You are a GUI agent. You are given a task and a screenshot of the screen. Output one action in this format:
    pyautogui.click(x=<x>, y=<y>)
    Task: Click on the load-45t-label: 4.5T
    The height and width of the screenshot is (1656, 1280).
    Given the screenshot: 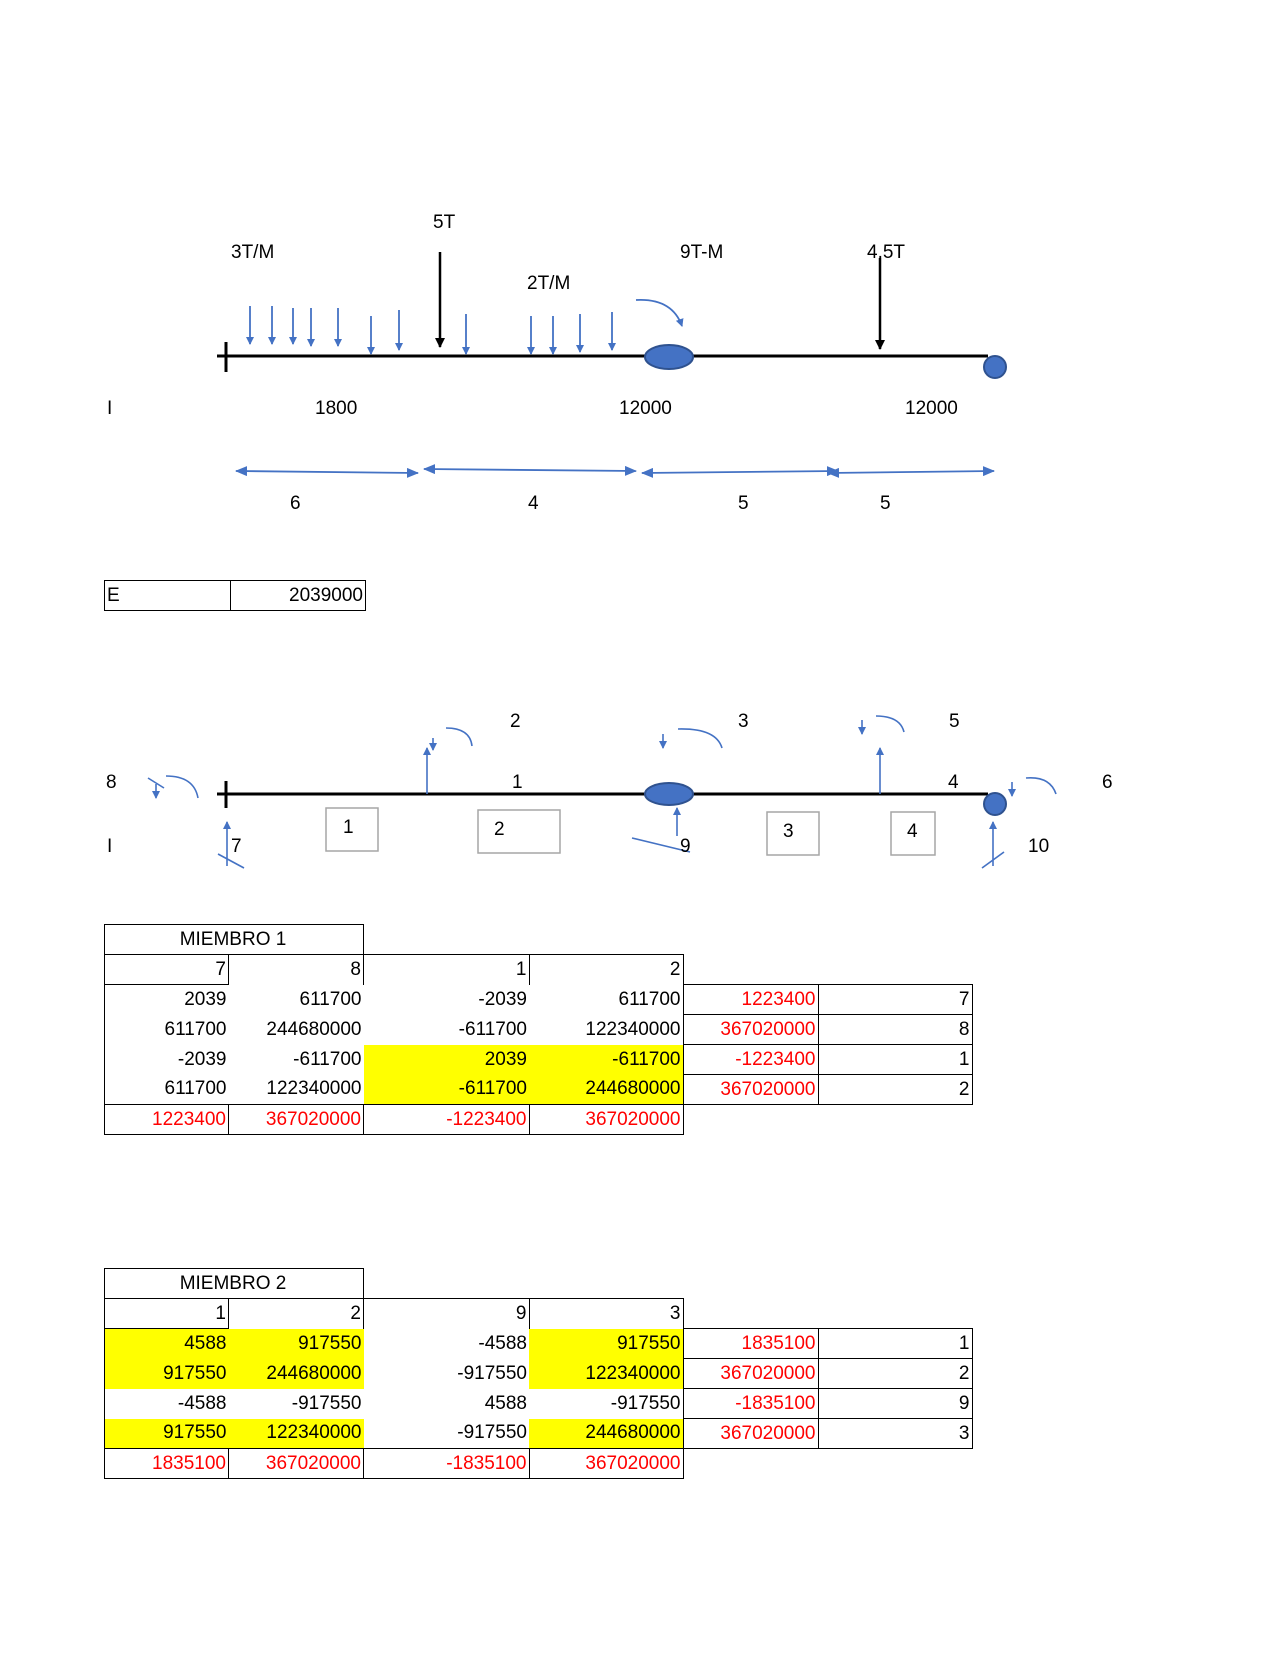 What is the action you would take?
    pyautogui.click(x=886, y=252)
    